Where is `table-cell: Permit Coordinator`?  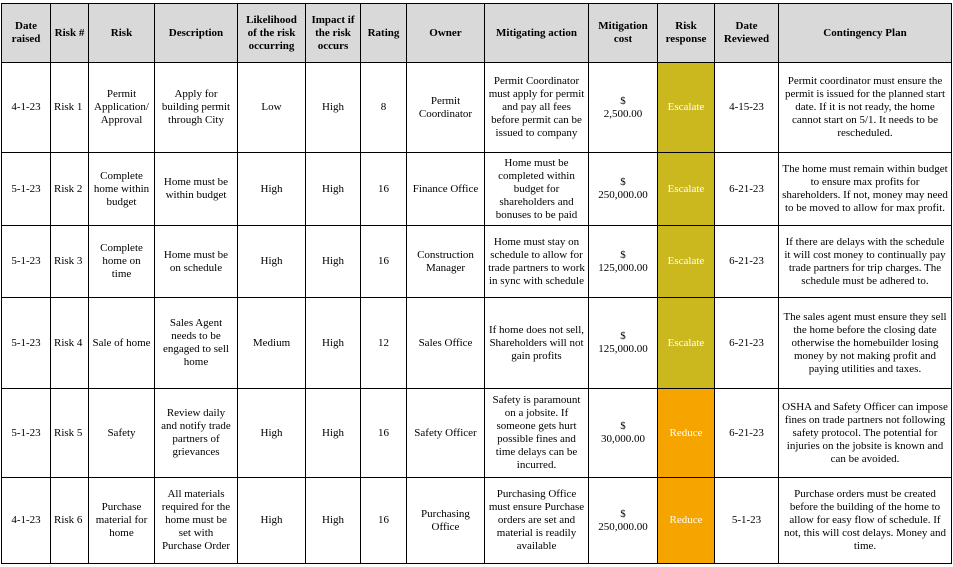
table-cell: Permit Coordinator is located at coordinates (445, 107).